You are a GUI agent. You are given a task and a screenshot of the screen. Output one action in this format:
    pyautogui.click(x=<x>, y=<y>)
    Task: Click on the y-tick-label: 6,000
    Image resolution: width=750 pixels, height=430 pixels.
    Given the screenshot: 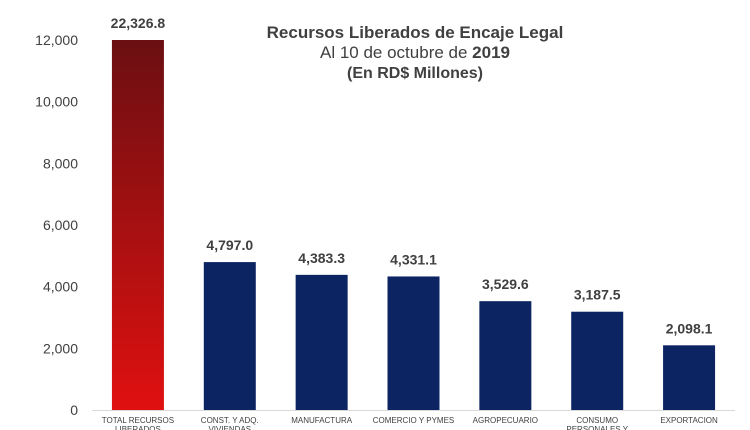 What is the action you would take?
    pyautogui.click(x=60, y=225)
    